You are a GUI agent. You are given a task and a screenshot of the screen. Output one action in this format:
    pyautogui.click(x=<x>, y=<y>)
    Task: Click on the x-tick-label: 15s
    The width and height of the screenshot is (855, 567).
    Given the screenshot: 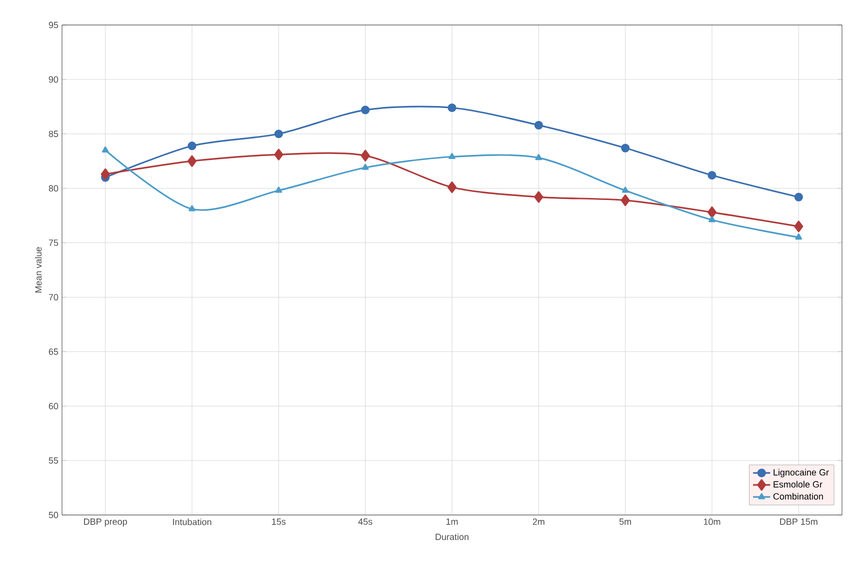 What is the action you would take?
    pyautogui.click(x=279, y=521)
    